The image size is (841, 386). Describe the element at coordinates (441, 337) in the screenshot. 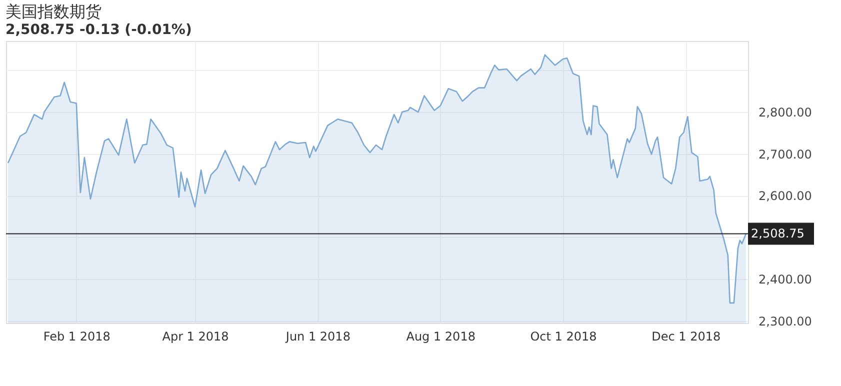

I see `x-tick-label: Aug 1 2018` at that location.